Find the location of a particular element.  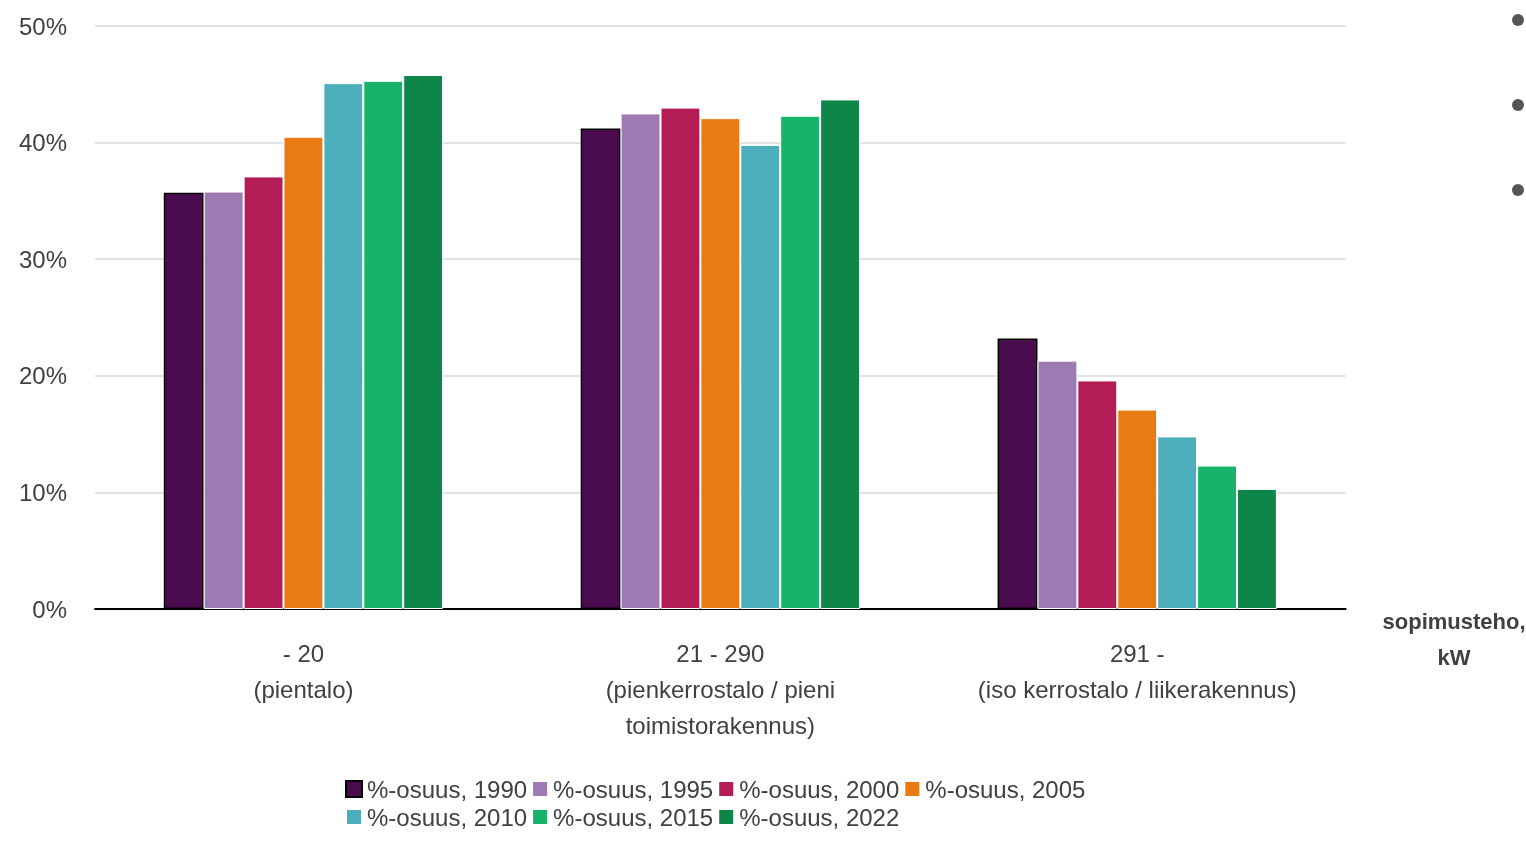

legend-label: %-osuus, 2000 is located at coordinates (819, 789).